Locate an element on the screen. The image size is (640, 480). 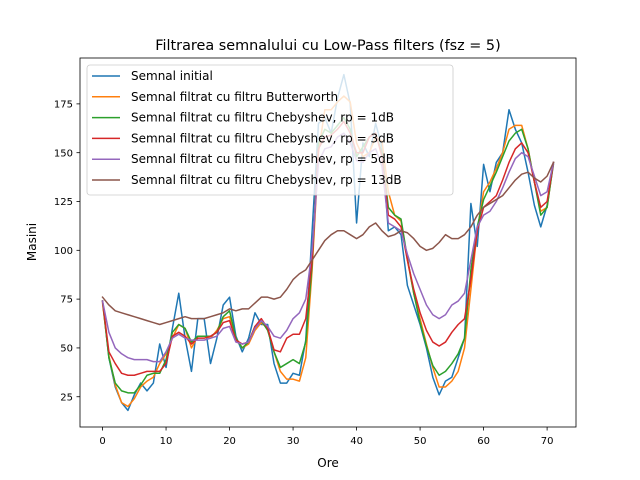
y-axis: 25 50 75 100 125 150 175 is located at coordinates (67, 251).